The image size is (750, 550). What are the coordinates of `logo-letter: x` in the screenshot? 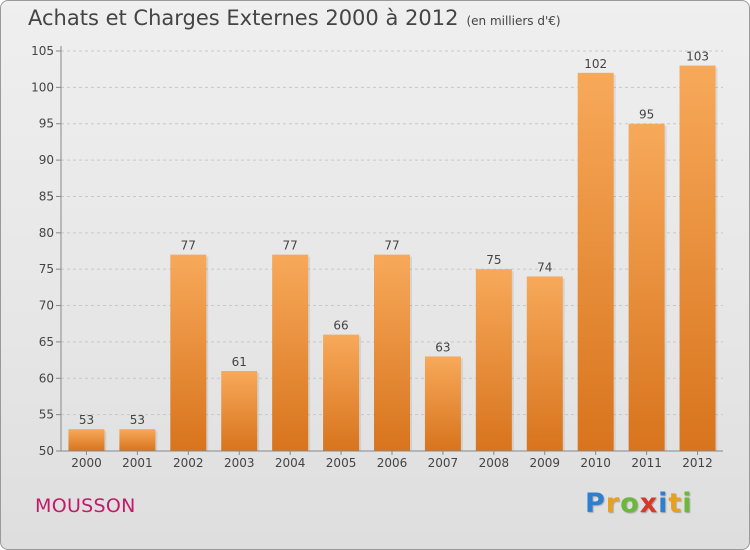 It's located at (649, 503).